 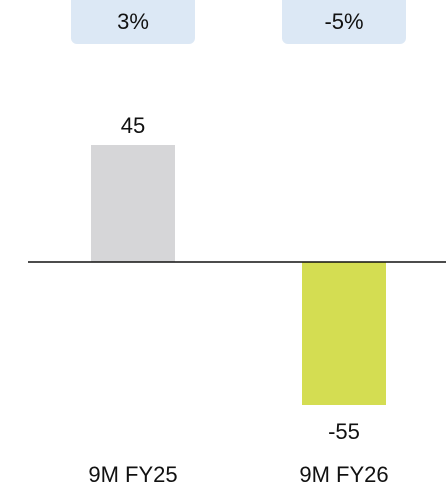 What do you see at coordinates (238, 474) in the screenshot?
I see `category-labels: 9M FY25 9M FY26` at bounding box center [238, 474].